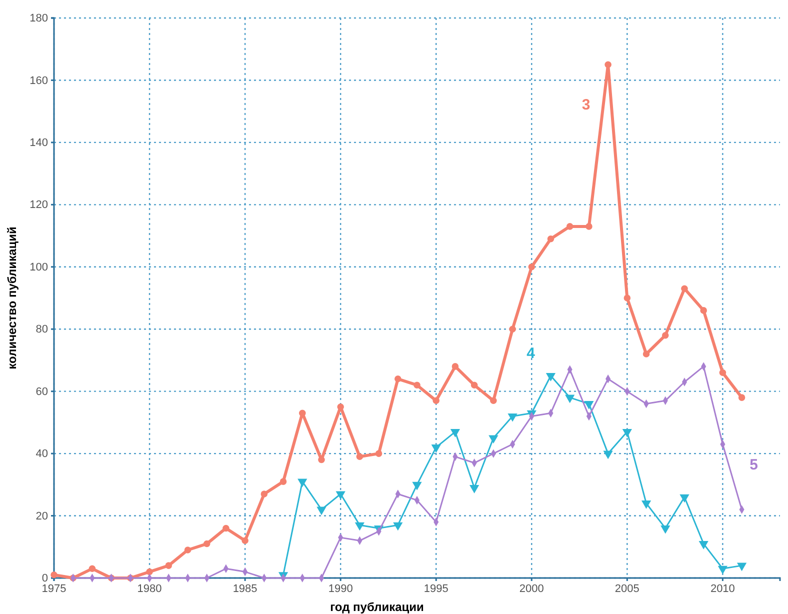 The height and width of the screenshot is (614, 788). I want to click on y-tick-label: 0, so click(45, 578).